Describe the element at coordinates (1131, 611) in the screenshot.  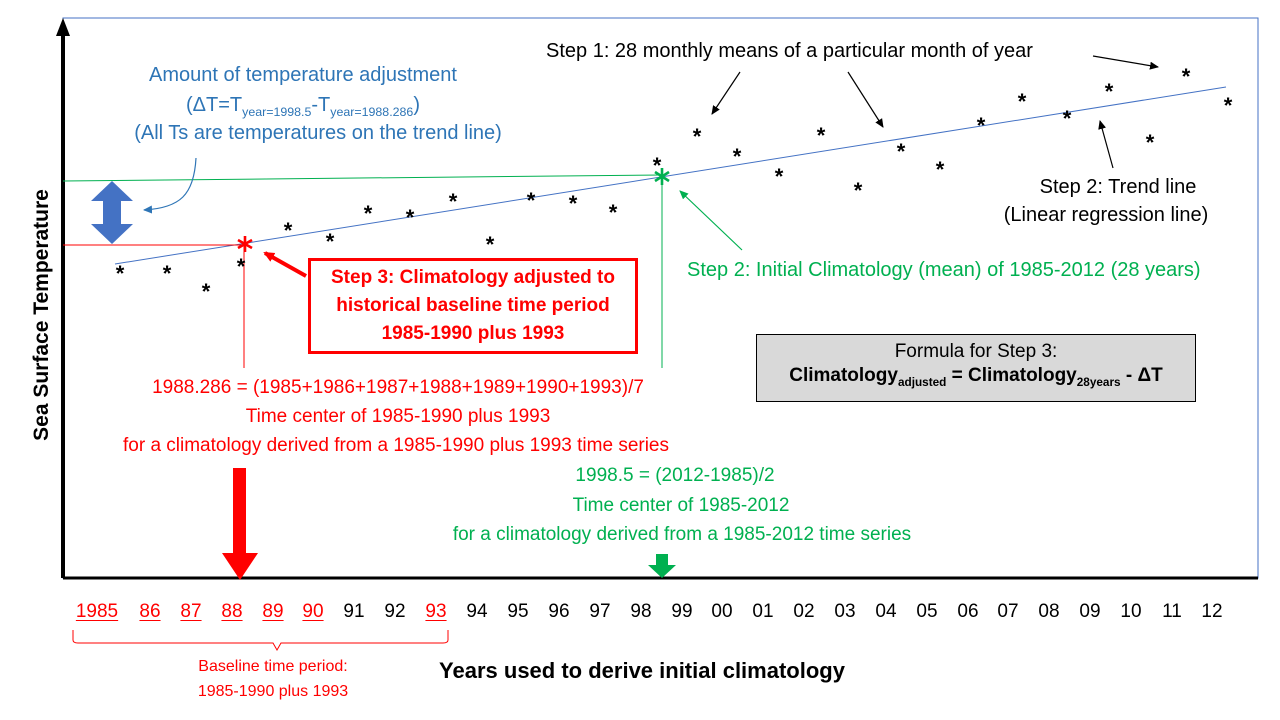
I see `year-label-10: 10` at that location.